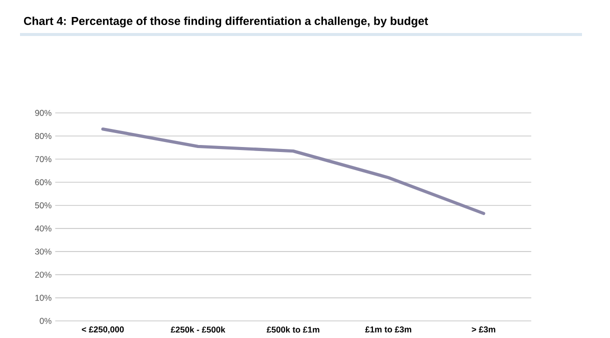  I want to click on x-tick-label: < £250,000, so click(103, 330).